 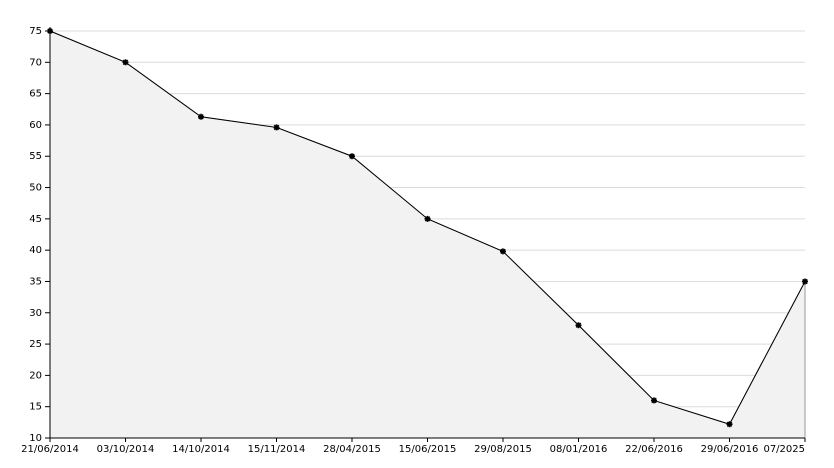 What do you see at coordinates (35, 219) in the screenshot?
I see `y-tick-label: 45` at bounding box center [35, 219].